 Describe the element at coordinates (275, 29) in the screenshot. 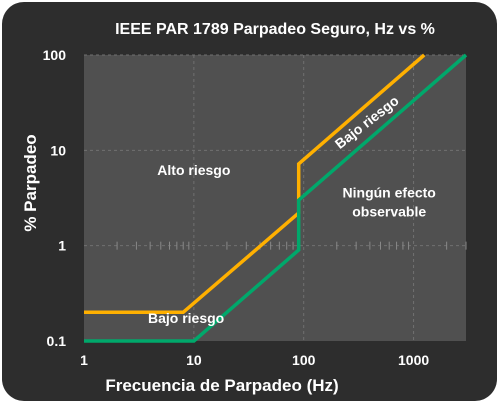

I see `chart-title: IEEE PAR 1789 Parpadeo Seguro, Hz vs %` at that location.